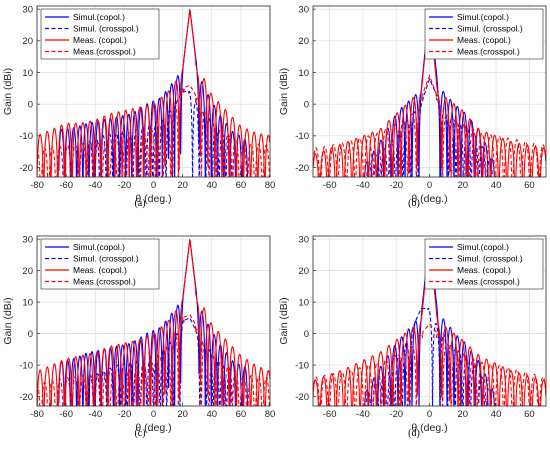 This screenshot has height=461, width=550. What do you see at coordinates (139, 203) in the screenshot?
I see `panel-caption: (a)` at bounding box center [139, 203].